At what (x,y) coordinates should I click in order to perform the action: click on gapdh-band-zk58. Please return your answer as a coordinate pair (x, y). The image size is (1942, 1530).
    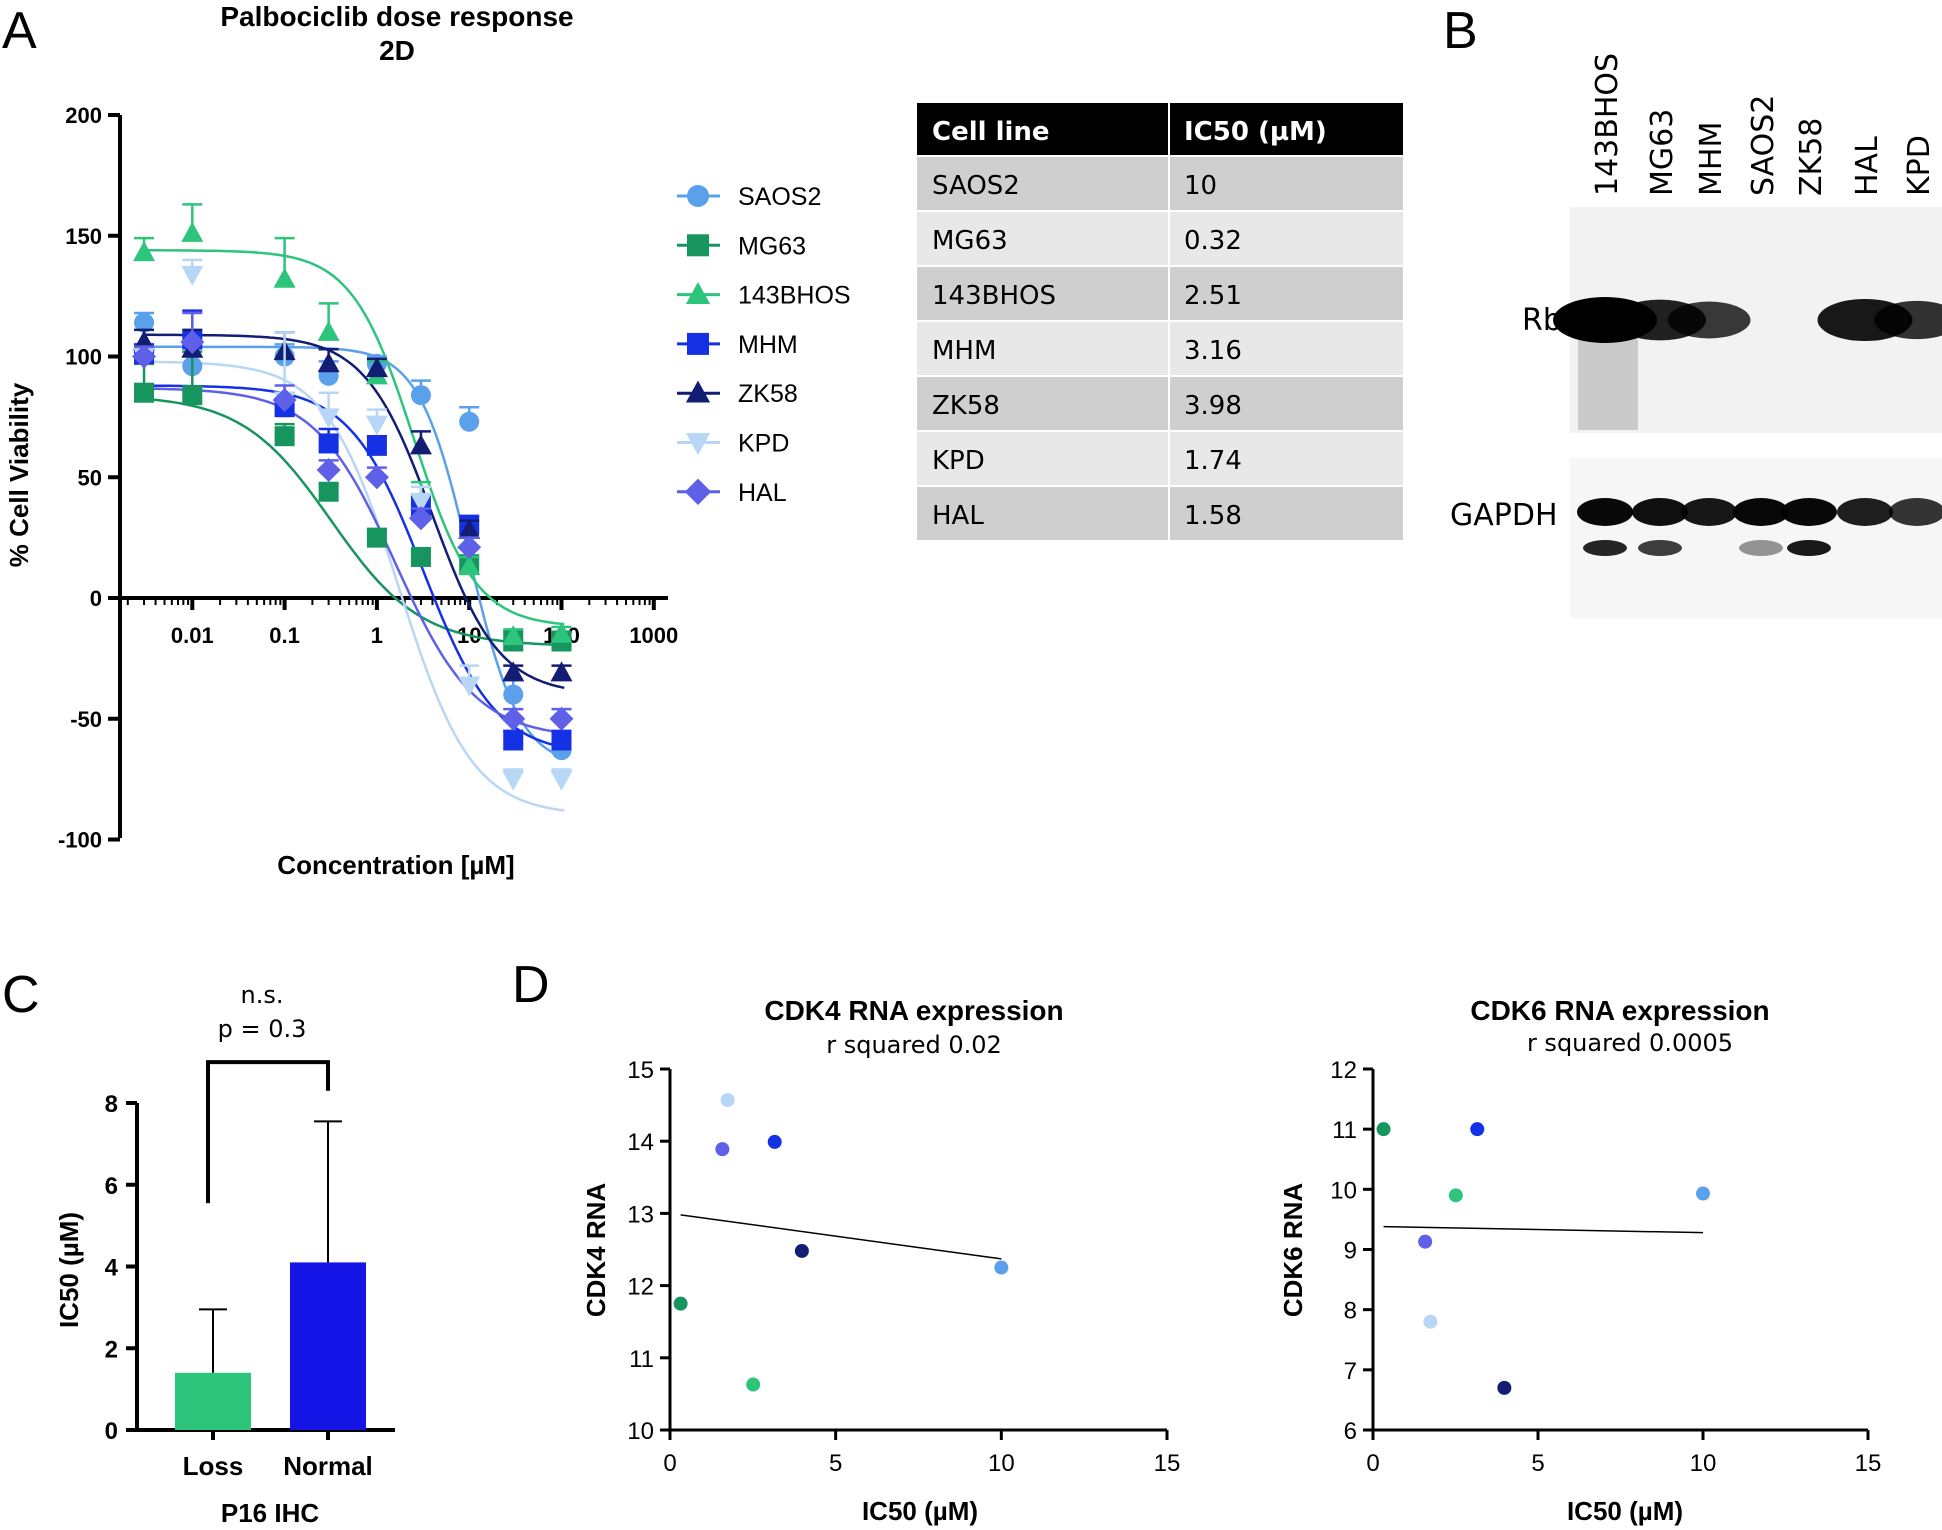
    Looking at the image, I should click on (1809, 512).